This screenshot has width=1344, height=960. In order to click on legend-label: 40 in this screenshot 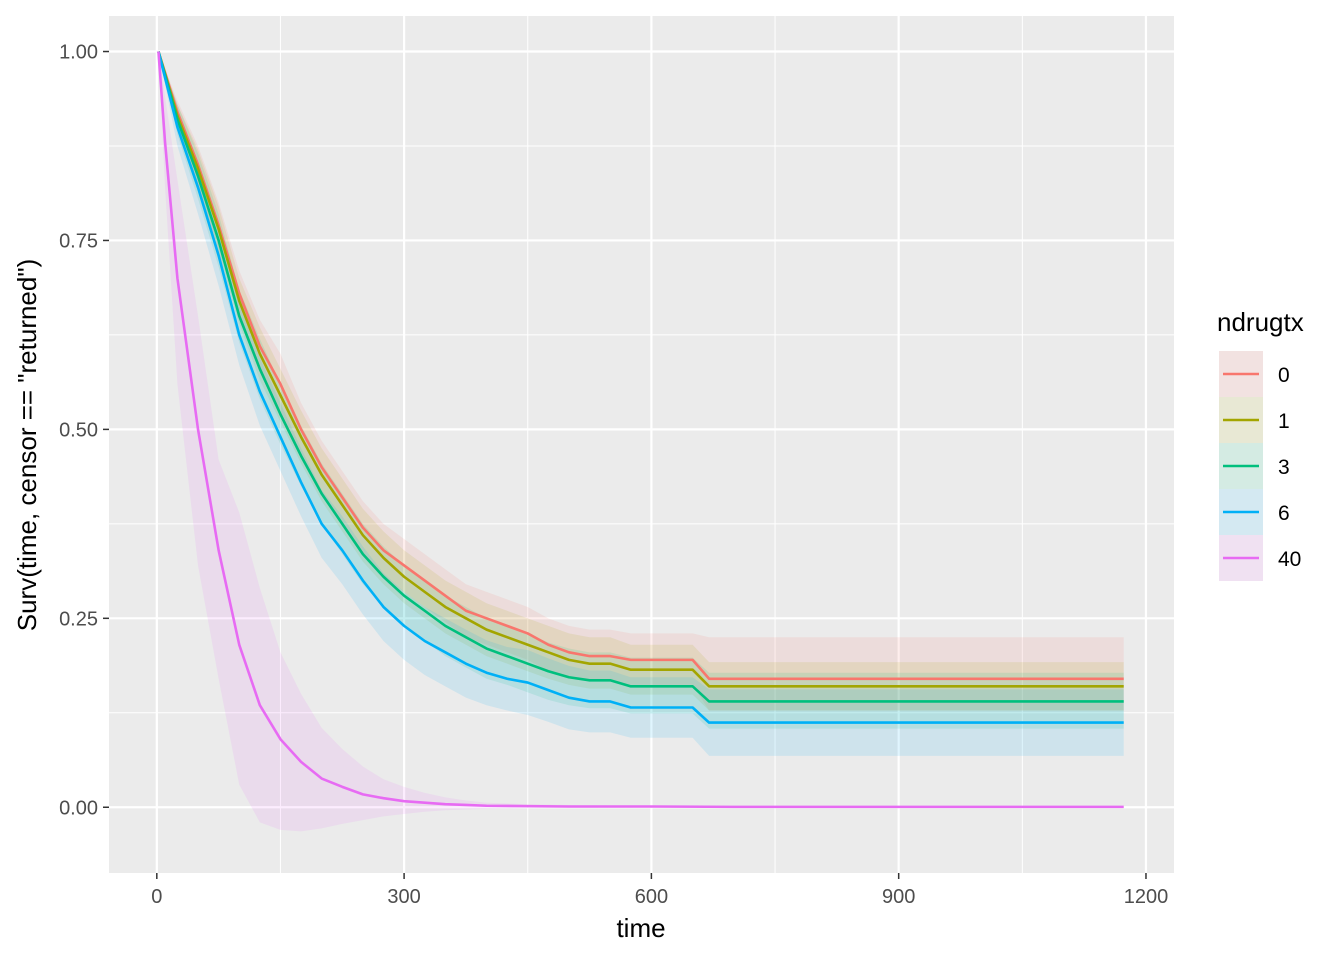, I will do `click(1289, 559)`.